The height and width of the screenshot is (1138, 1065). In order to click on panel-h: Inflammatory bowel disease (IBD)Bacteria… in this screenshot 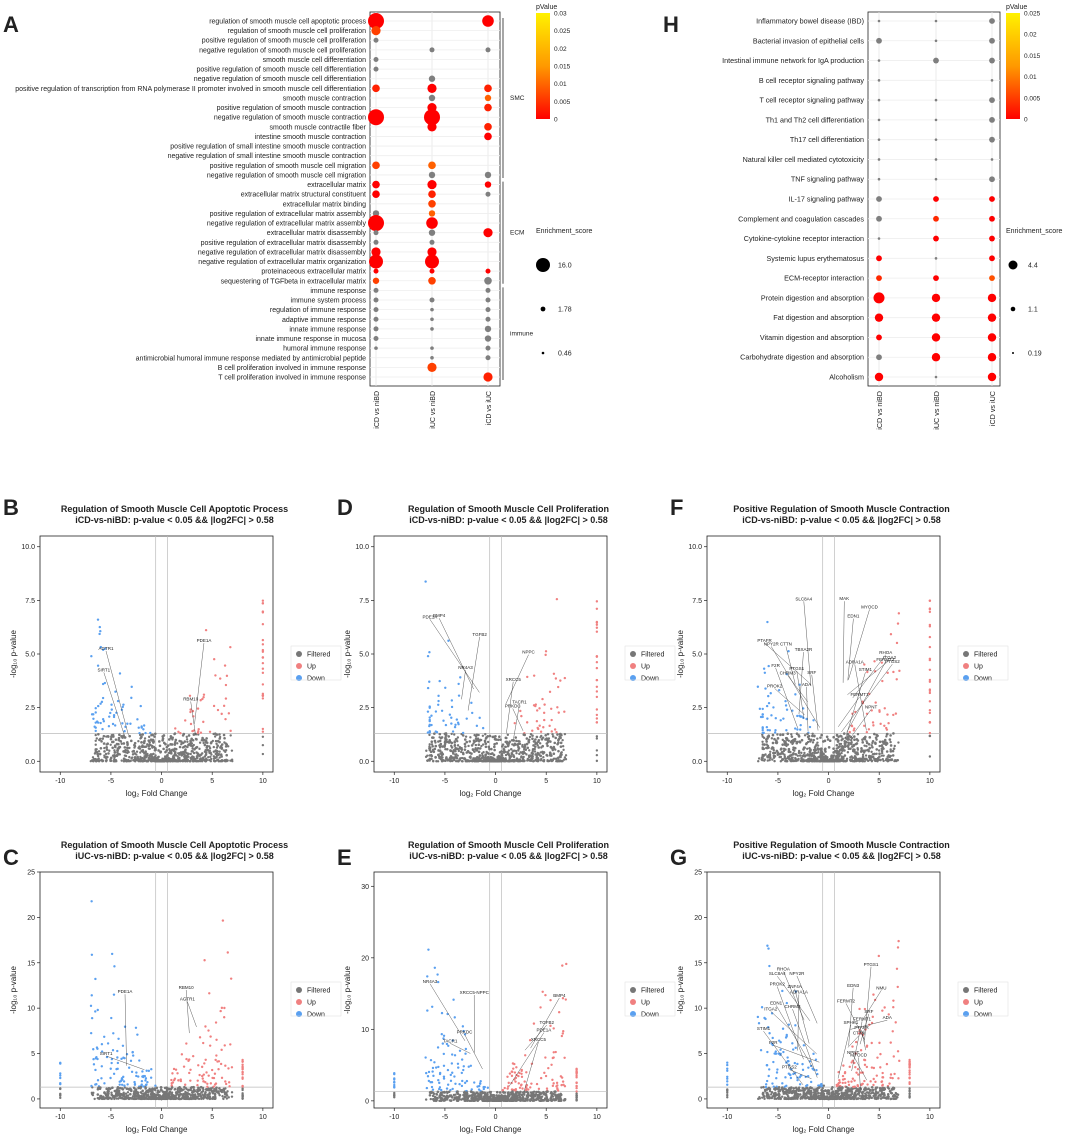, I will do `click(861, 220)`.